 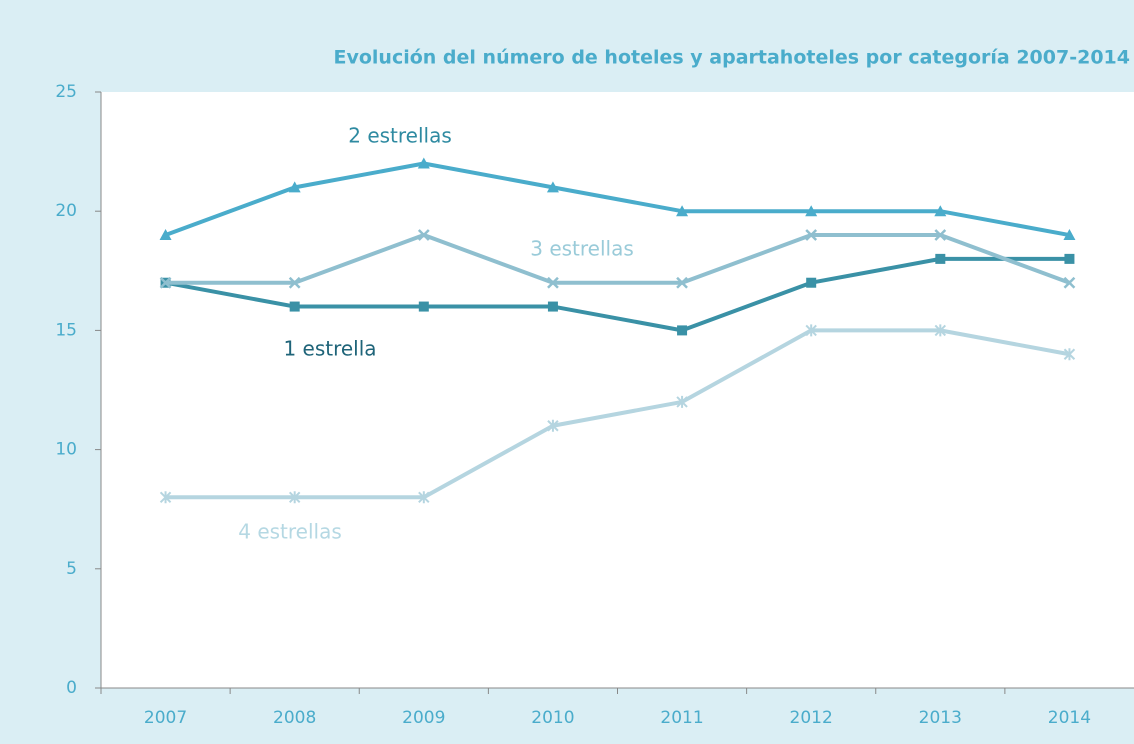 What do you see at coordinates (66, 92) in the screenshot?
I see `y-tick-label: 25` at bounding box center [66, 92].